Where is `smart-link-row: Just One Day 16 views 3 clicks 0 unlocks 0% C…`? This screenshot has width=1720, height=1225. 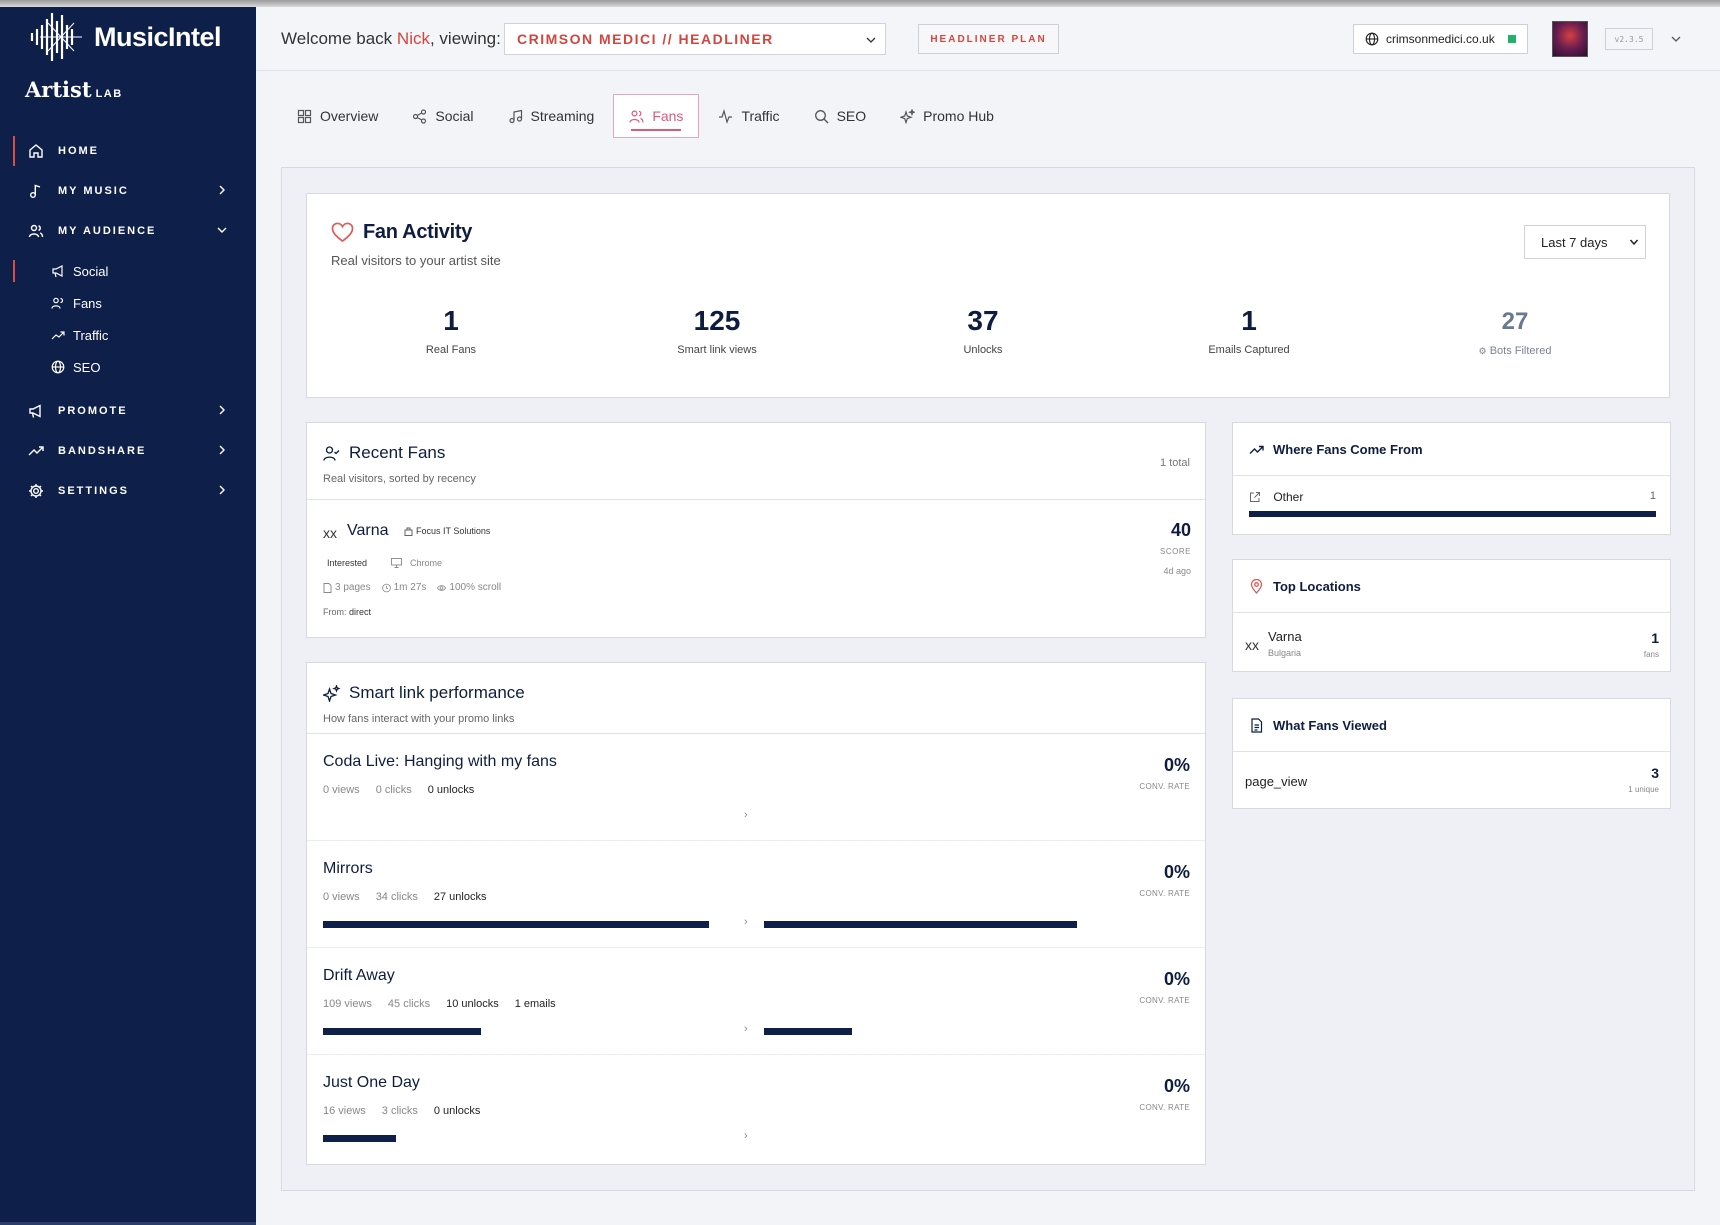 smart-link-row: Just One Day 16 views 3 clicks 0 unlocks 0% C… is located at coordinates (756, 1108).